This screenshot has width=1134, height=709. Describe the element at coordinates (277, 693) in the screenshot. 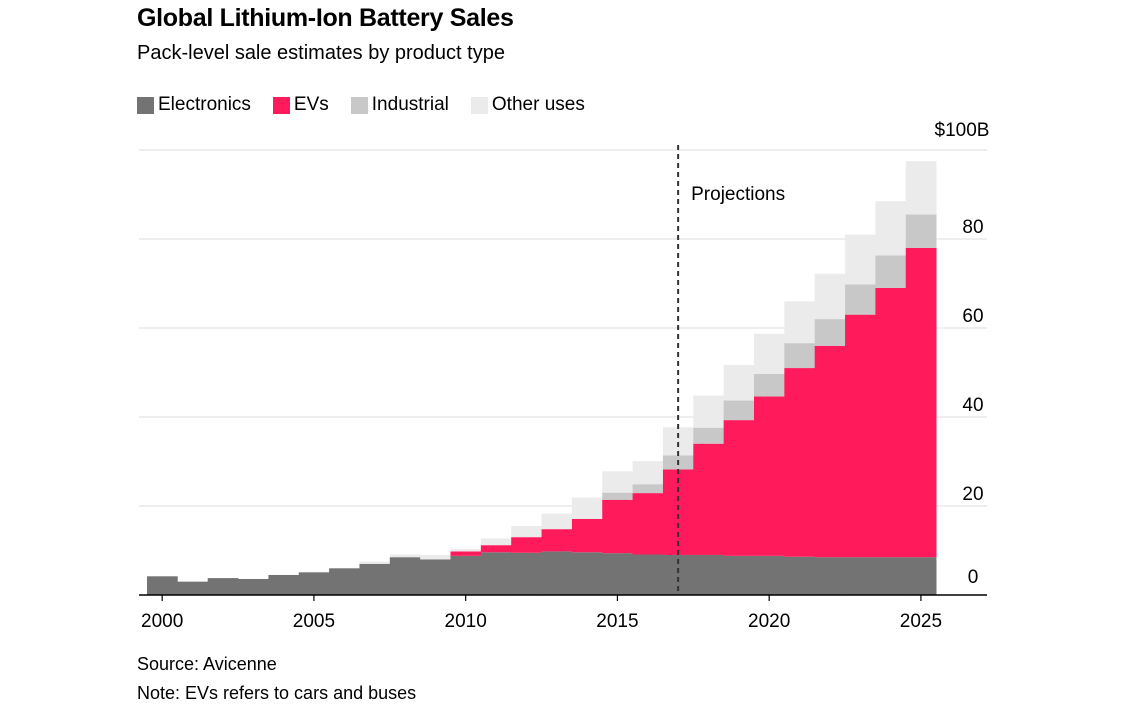

I see `footnote: Note: EVs refers to cars and buses` at that location.